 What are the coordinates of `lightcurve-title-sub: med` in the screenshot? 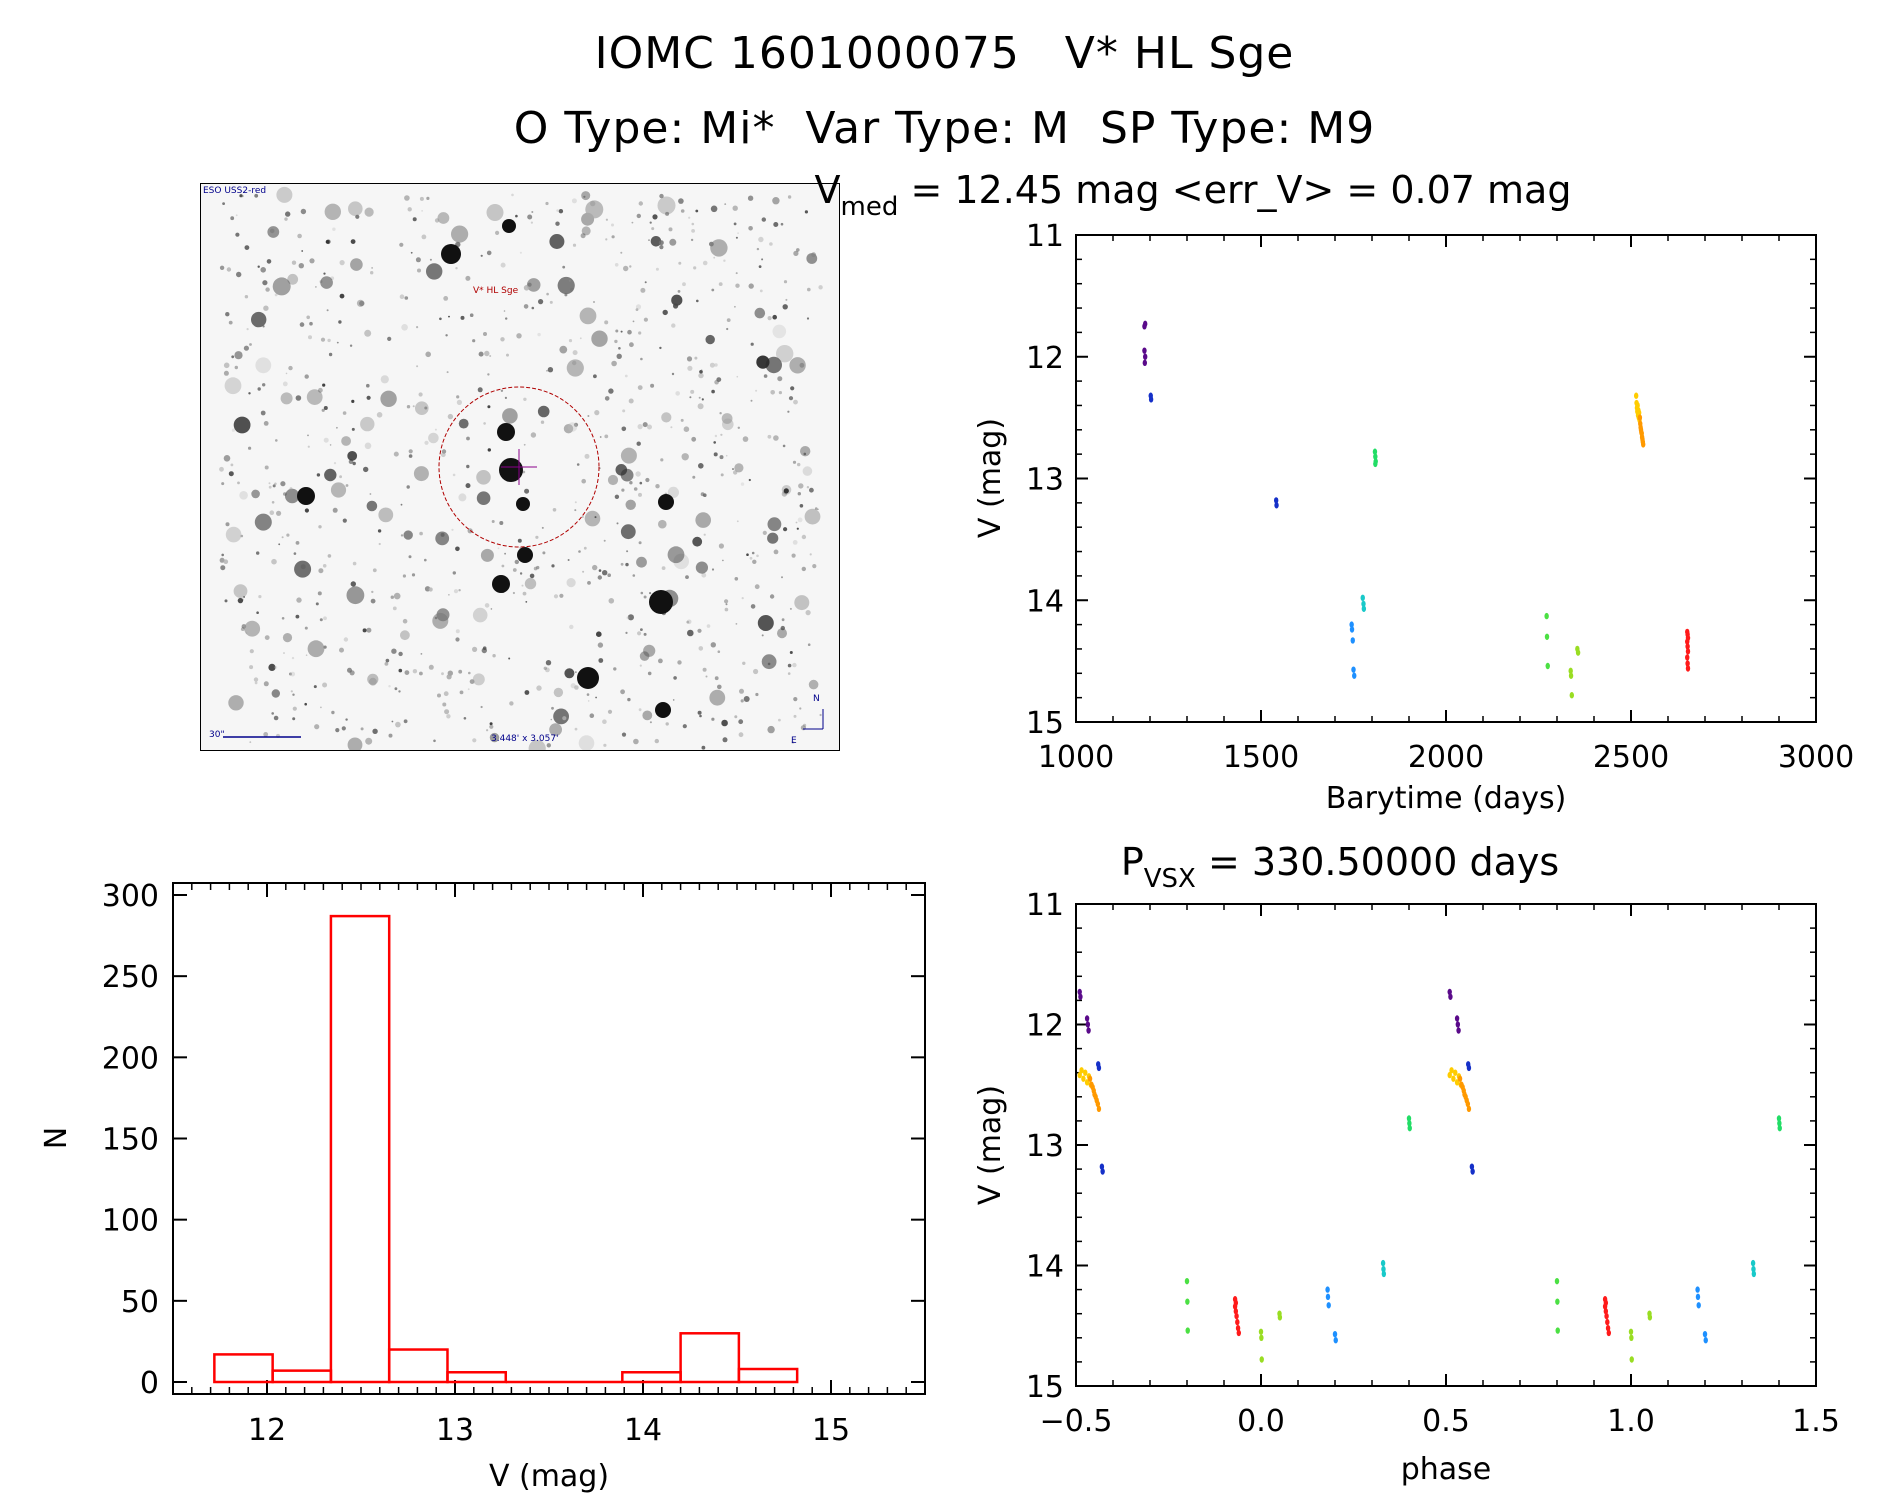 It's located at (870, 207).